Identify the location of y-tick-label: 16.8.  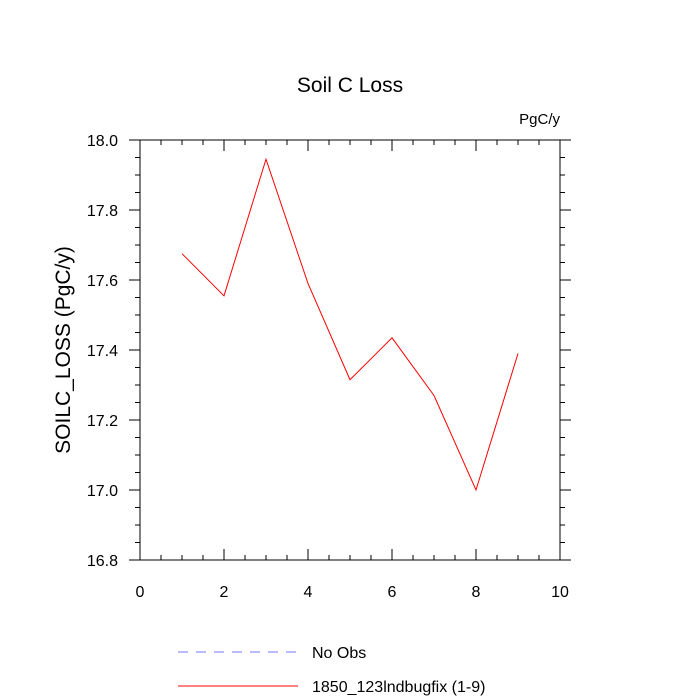
(102, 561).